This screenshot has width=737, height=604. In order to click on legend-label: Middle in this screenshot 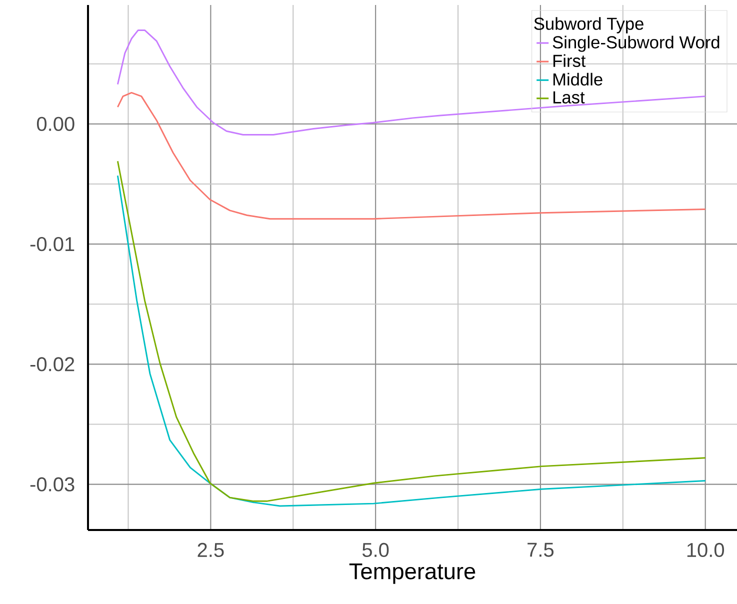, I will do `click(577, 79)`.